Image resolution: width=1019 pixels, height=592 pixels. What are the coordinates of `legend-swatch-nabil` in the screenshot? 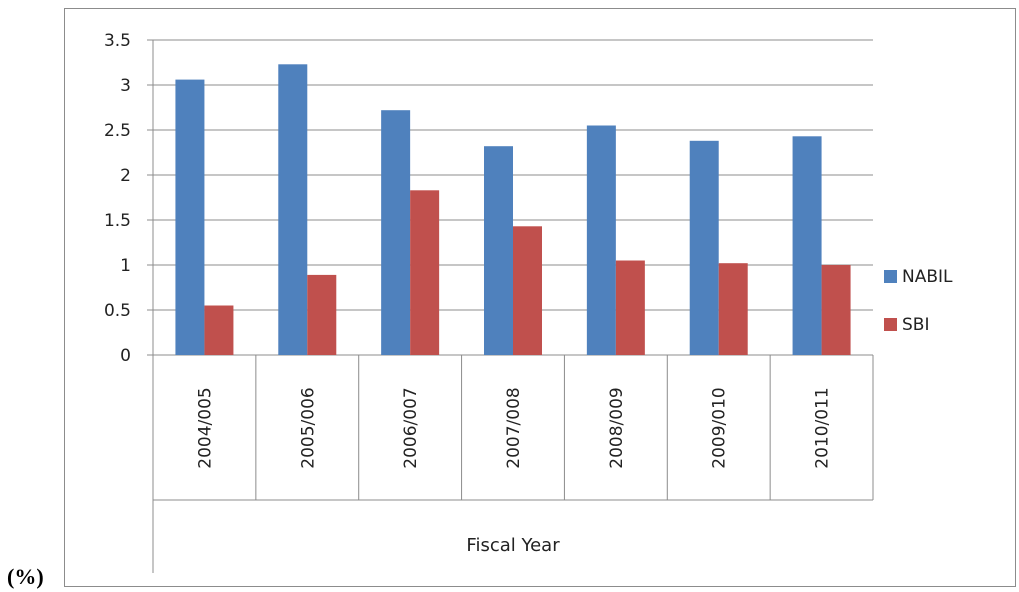 It's located at (890, 276).